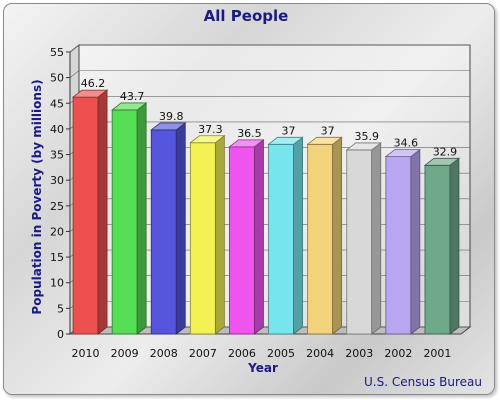  Describe the element at coordinates (37, 196) in the screenshot. I see `y-axis-title: Population in Poverty (by millions)` at that location.